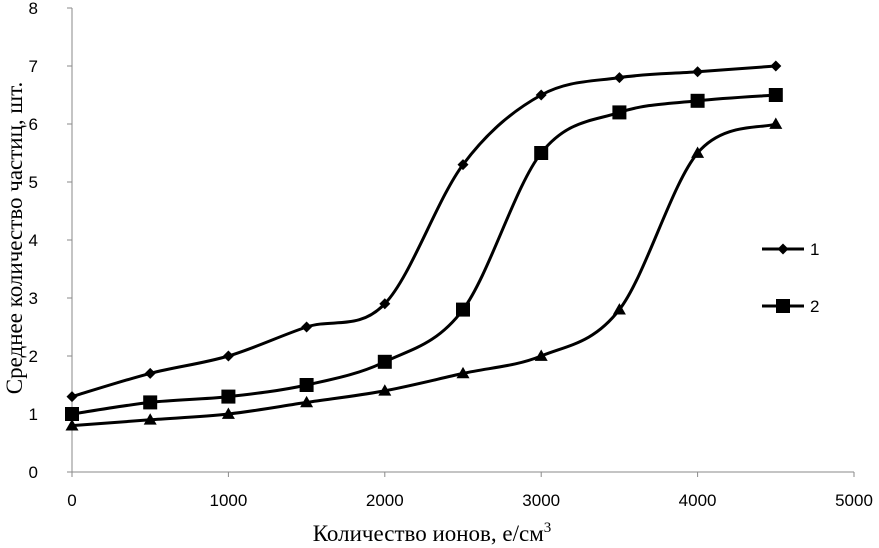  Describe the element at coordinates (854, 500) in the screenshot. I see `x-tick-label: 5000` at that location.